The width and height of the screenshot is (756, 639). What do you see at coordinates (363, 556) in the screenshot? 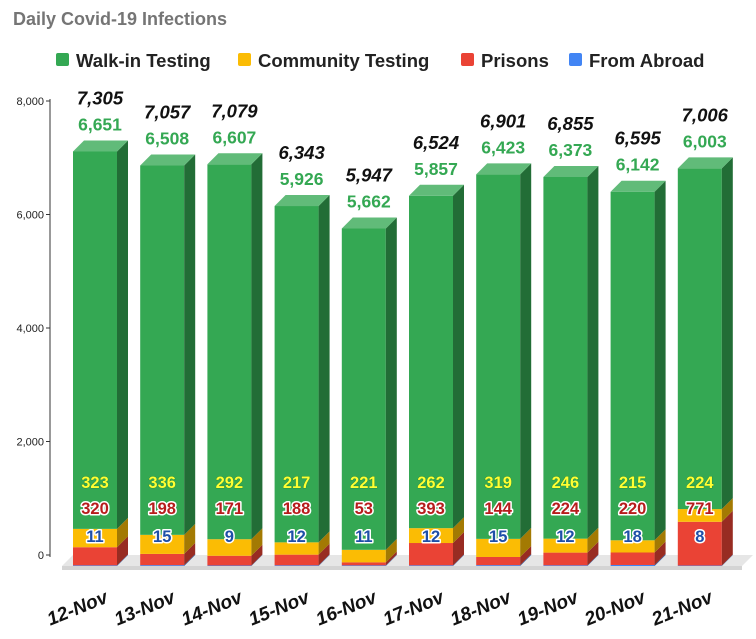
I see `bar-4-series-1-front` at bounding box center [363, 556].